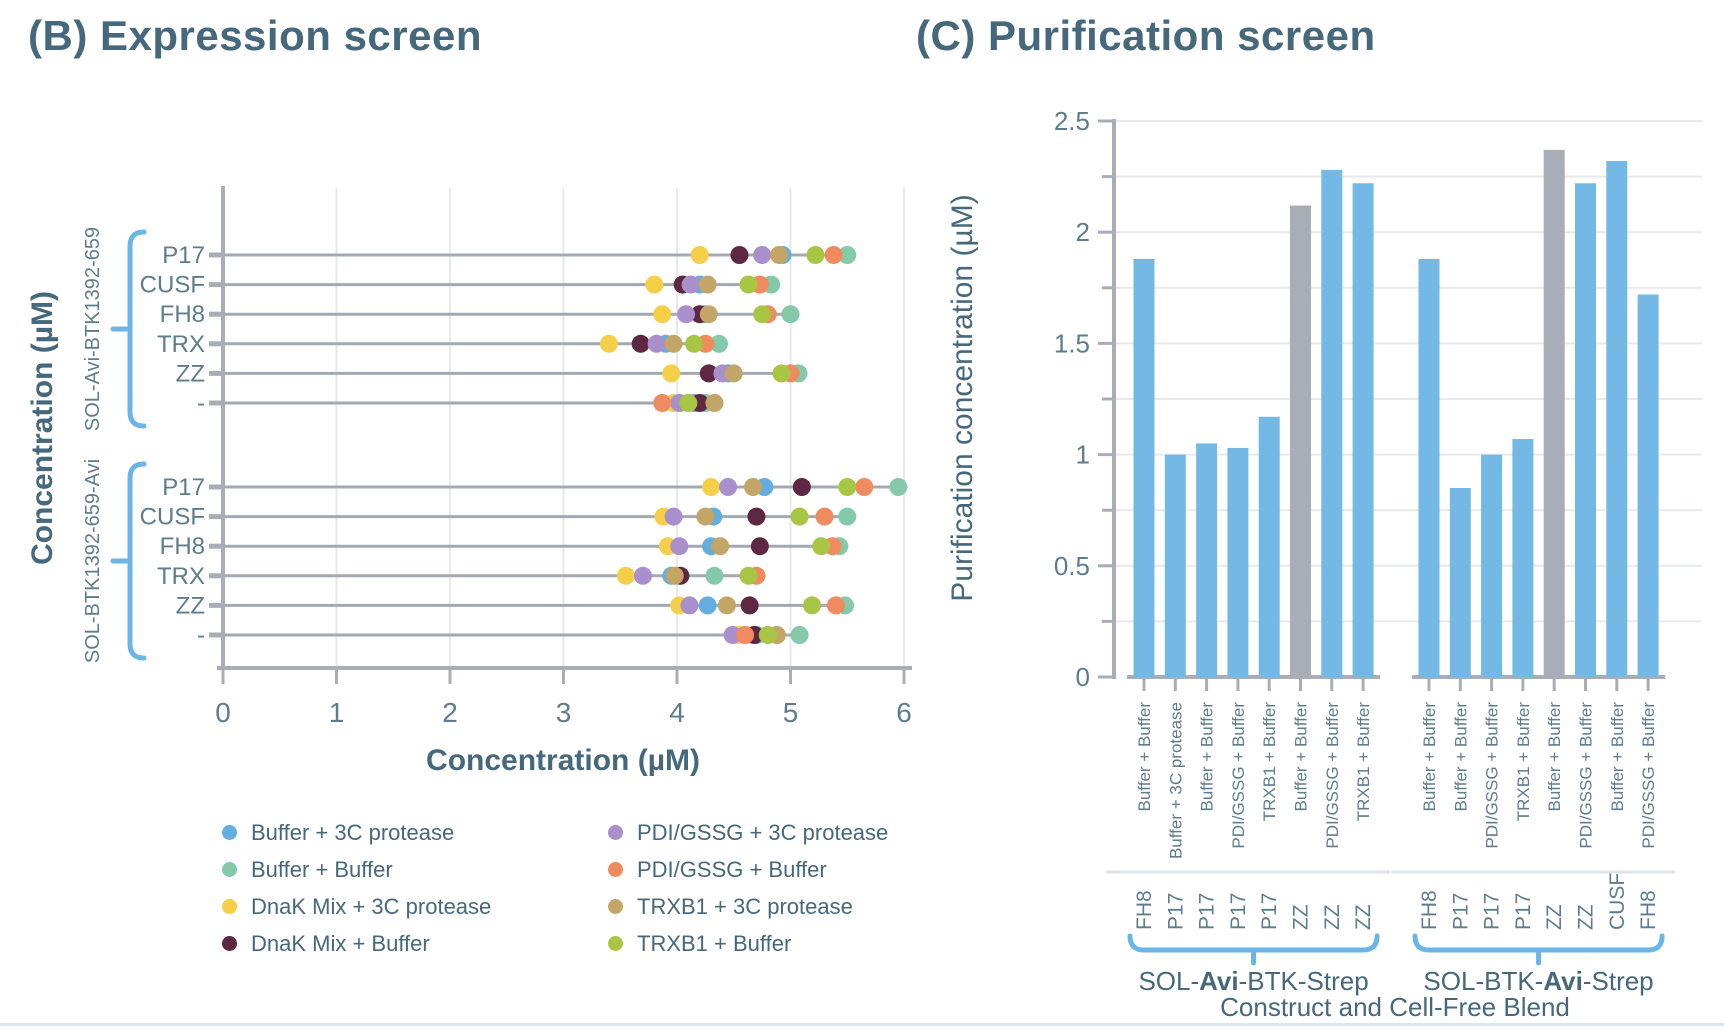 The image size is (1724, 1030). I want to click on y-tick-label: 0, so click(1083, 677).